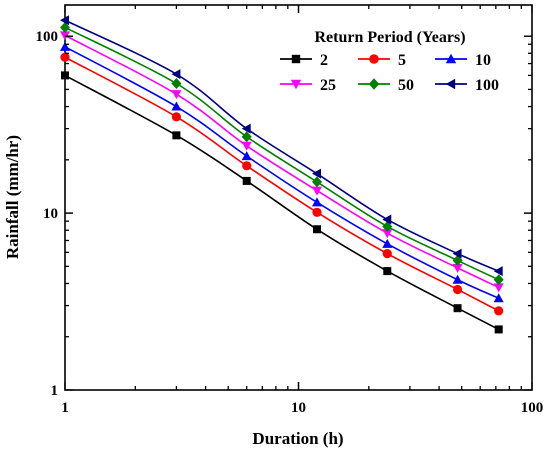  I want to click on x-tick-label: 100, so click(532, 408).